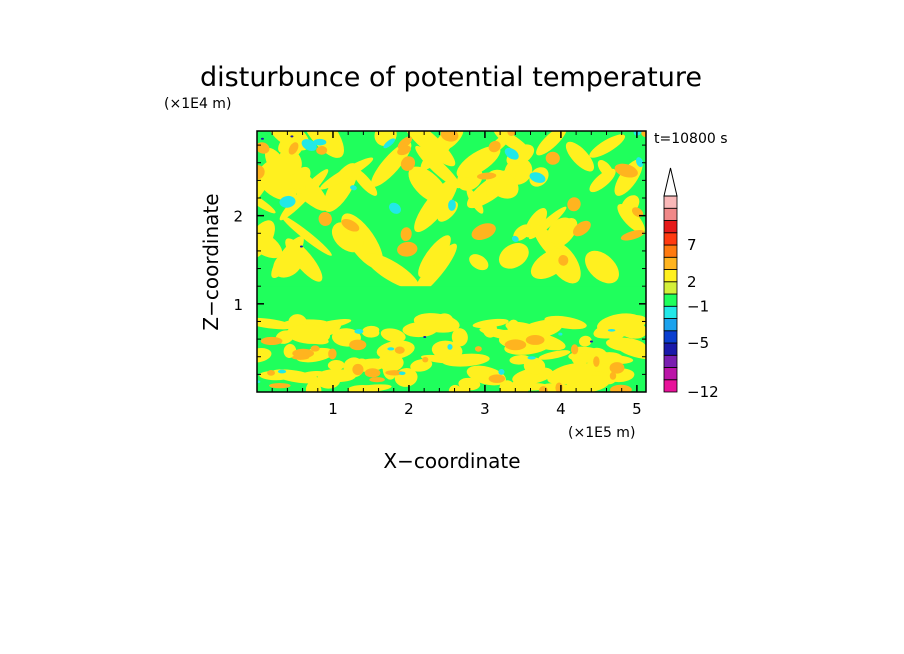  What do you see at coordinates (333, 409) in the screenshot?
I see `x-tick-label: 1` at bounding box center [333, 409].